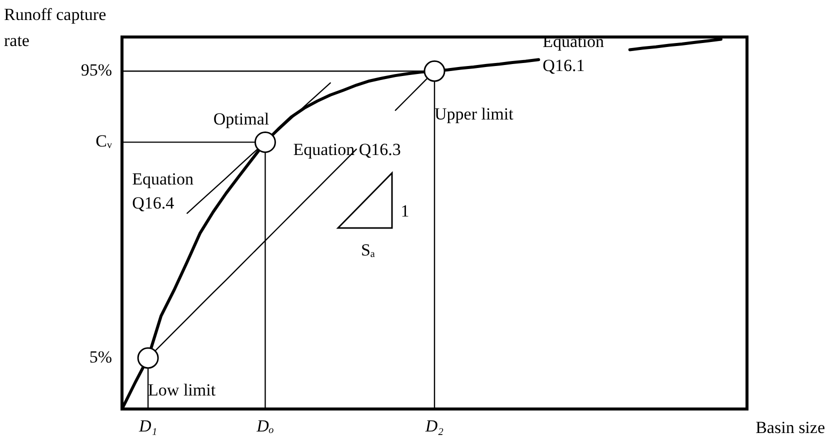 Image resolution: width=829 pixels, height=445 pixels. What do you see at coordinates (55, 27) in the screenshot?
I see `y-axis-title: Runoff capture rate` at bounding box center [55, 27].